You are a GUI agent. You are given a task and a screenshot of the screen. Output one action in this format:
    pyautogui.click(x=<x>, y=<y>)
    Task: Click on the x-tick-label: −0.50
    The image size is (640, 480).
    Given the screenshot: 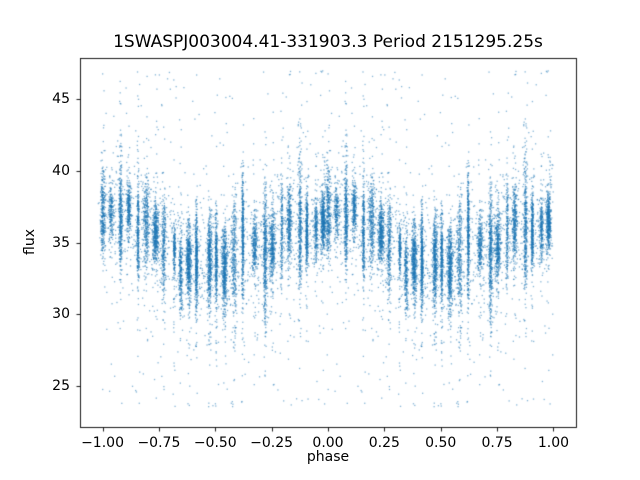 What is the action you would take?
    pyautogui.click(x=215, y=443)
    